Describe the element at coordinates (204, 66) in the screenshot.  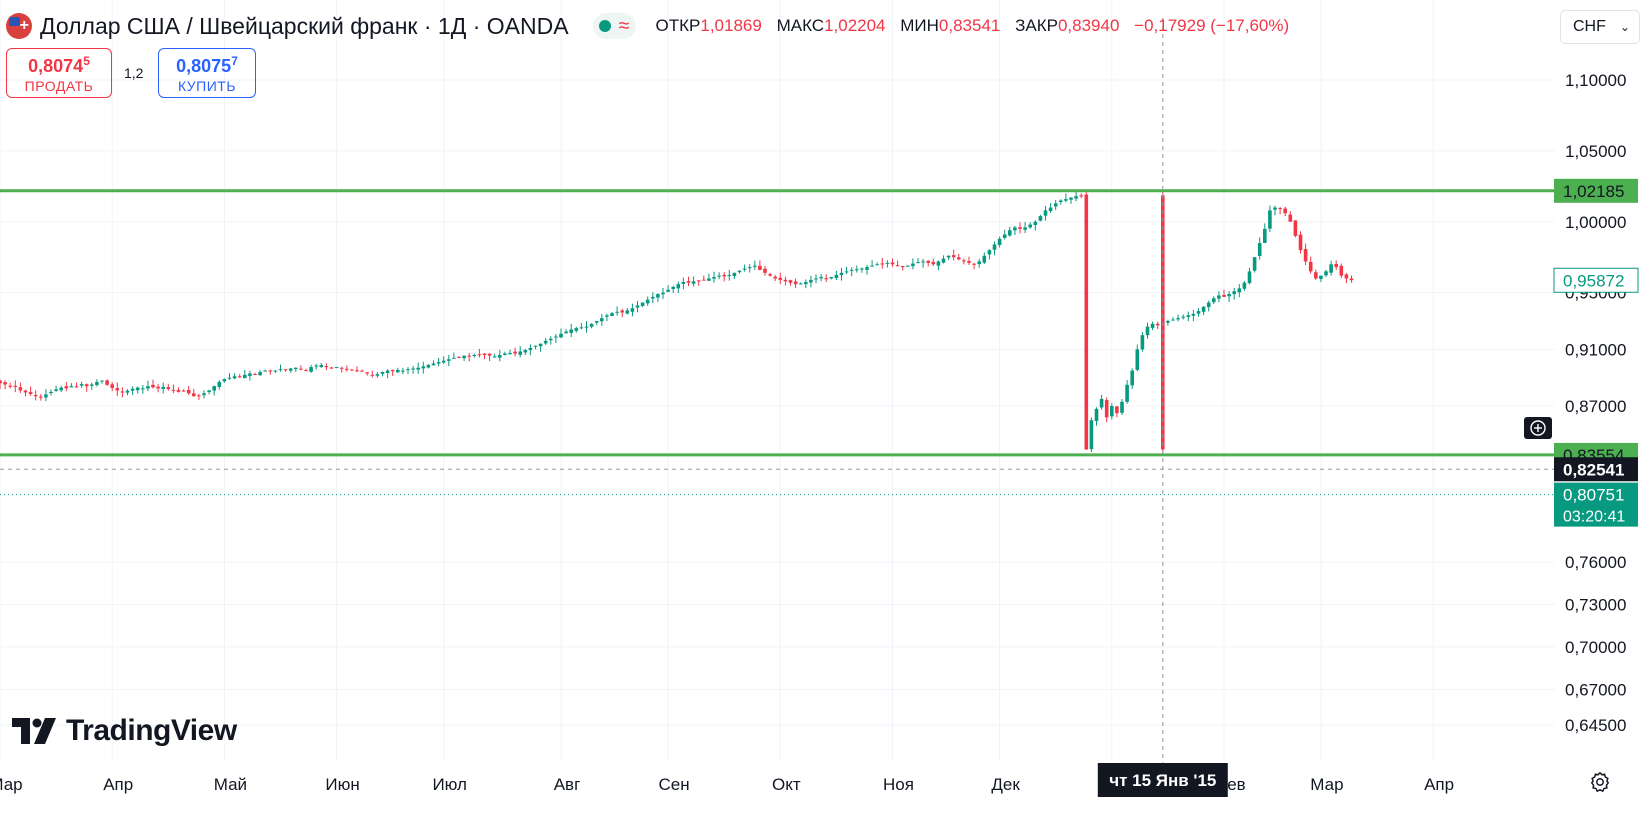
I see `buy-price: 0,8075` at that location.